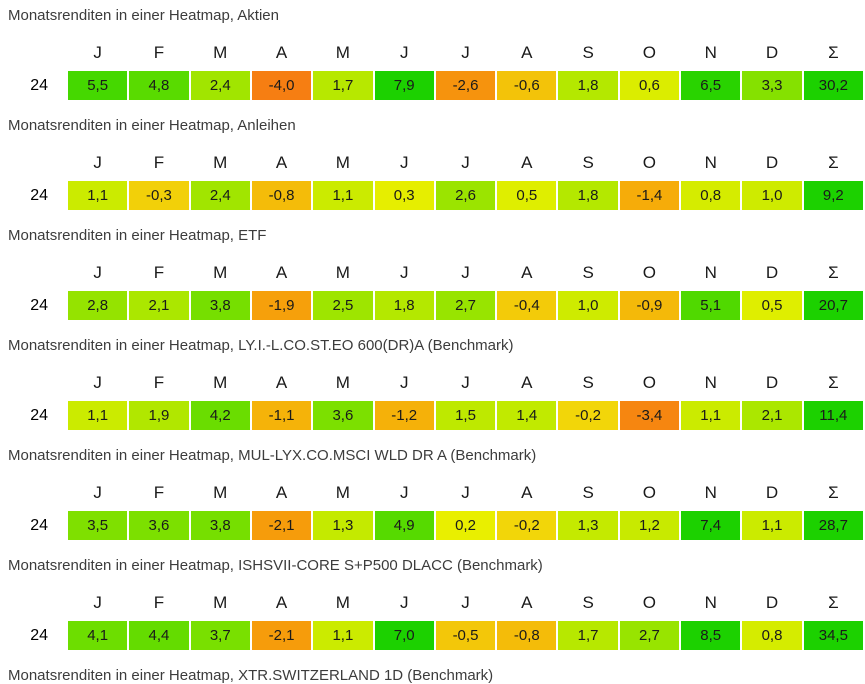 This screenshot has height=684, width=865. Describe the element at coordinates (711, 85) in the screenshot. I see `return-cell: 6,5` at that location.